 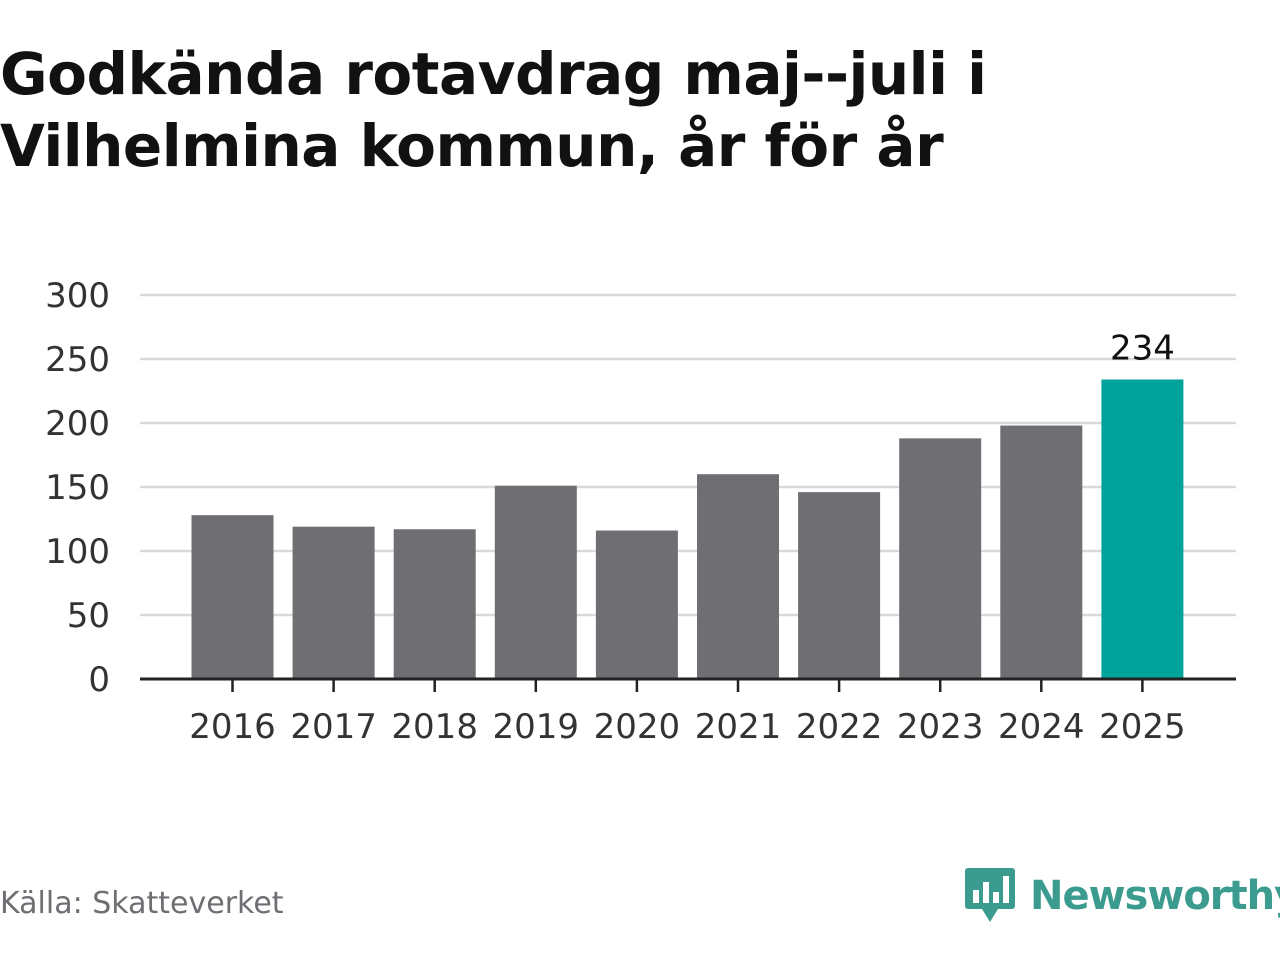 I want to click on y-tick-label: 100, so click(x=77, y=552).